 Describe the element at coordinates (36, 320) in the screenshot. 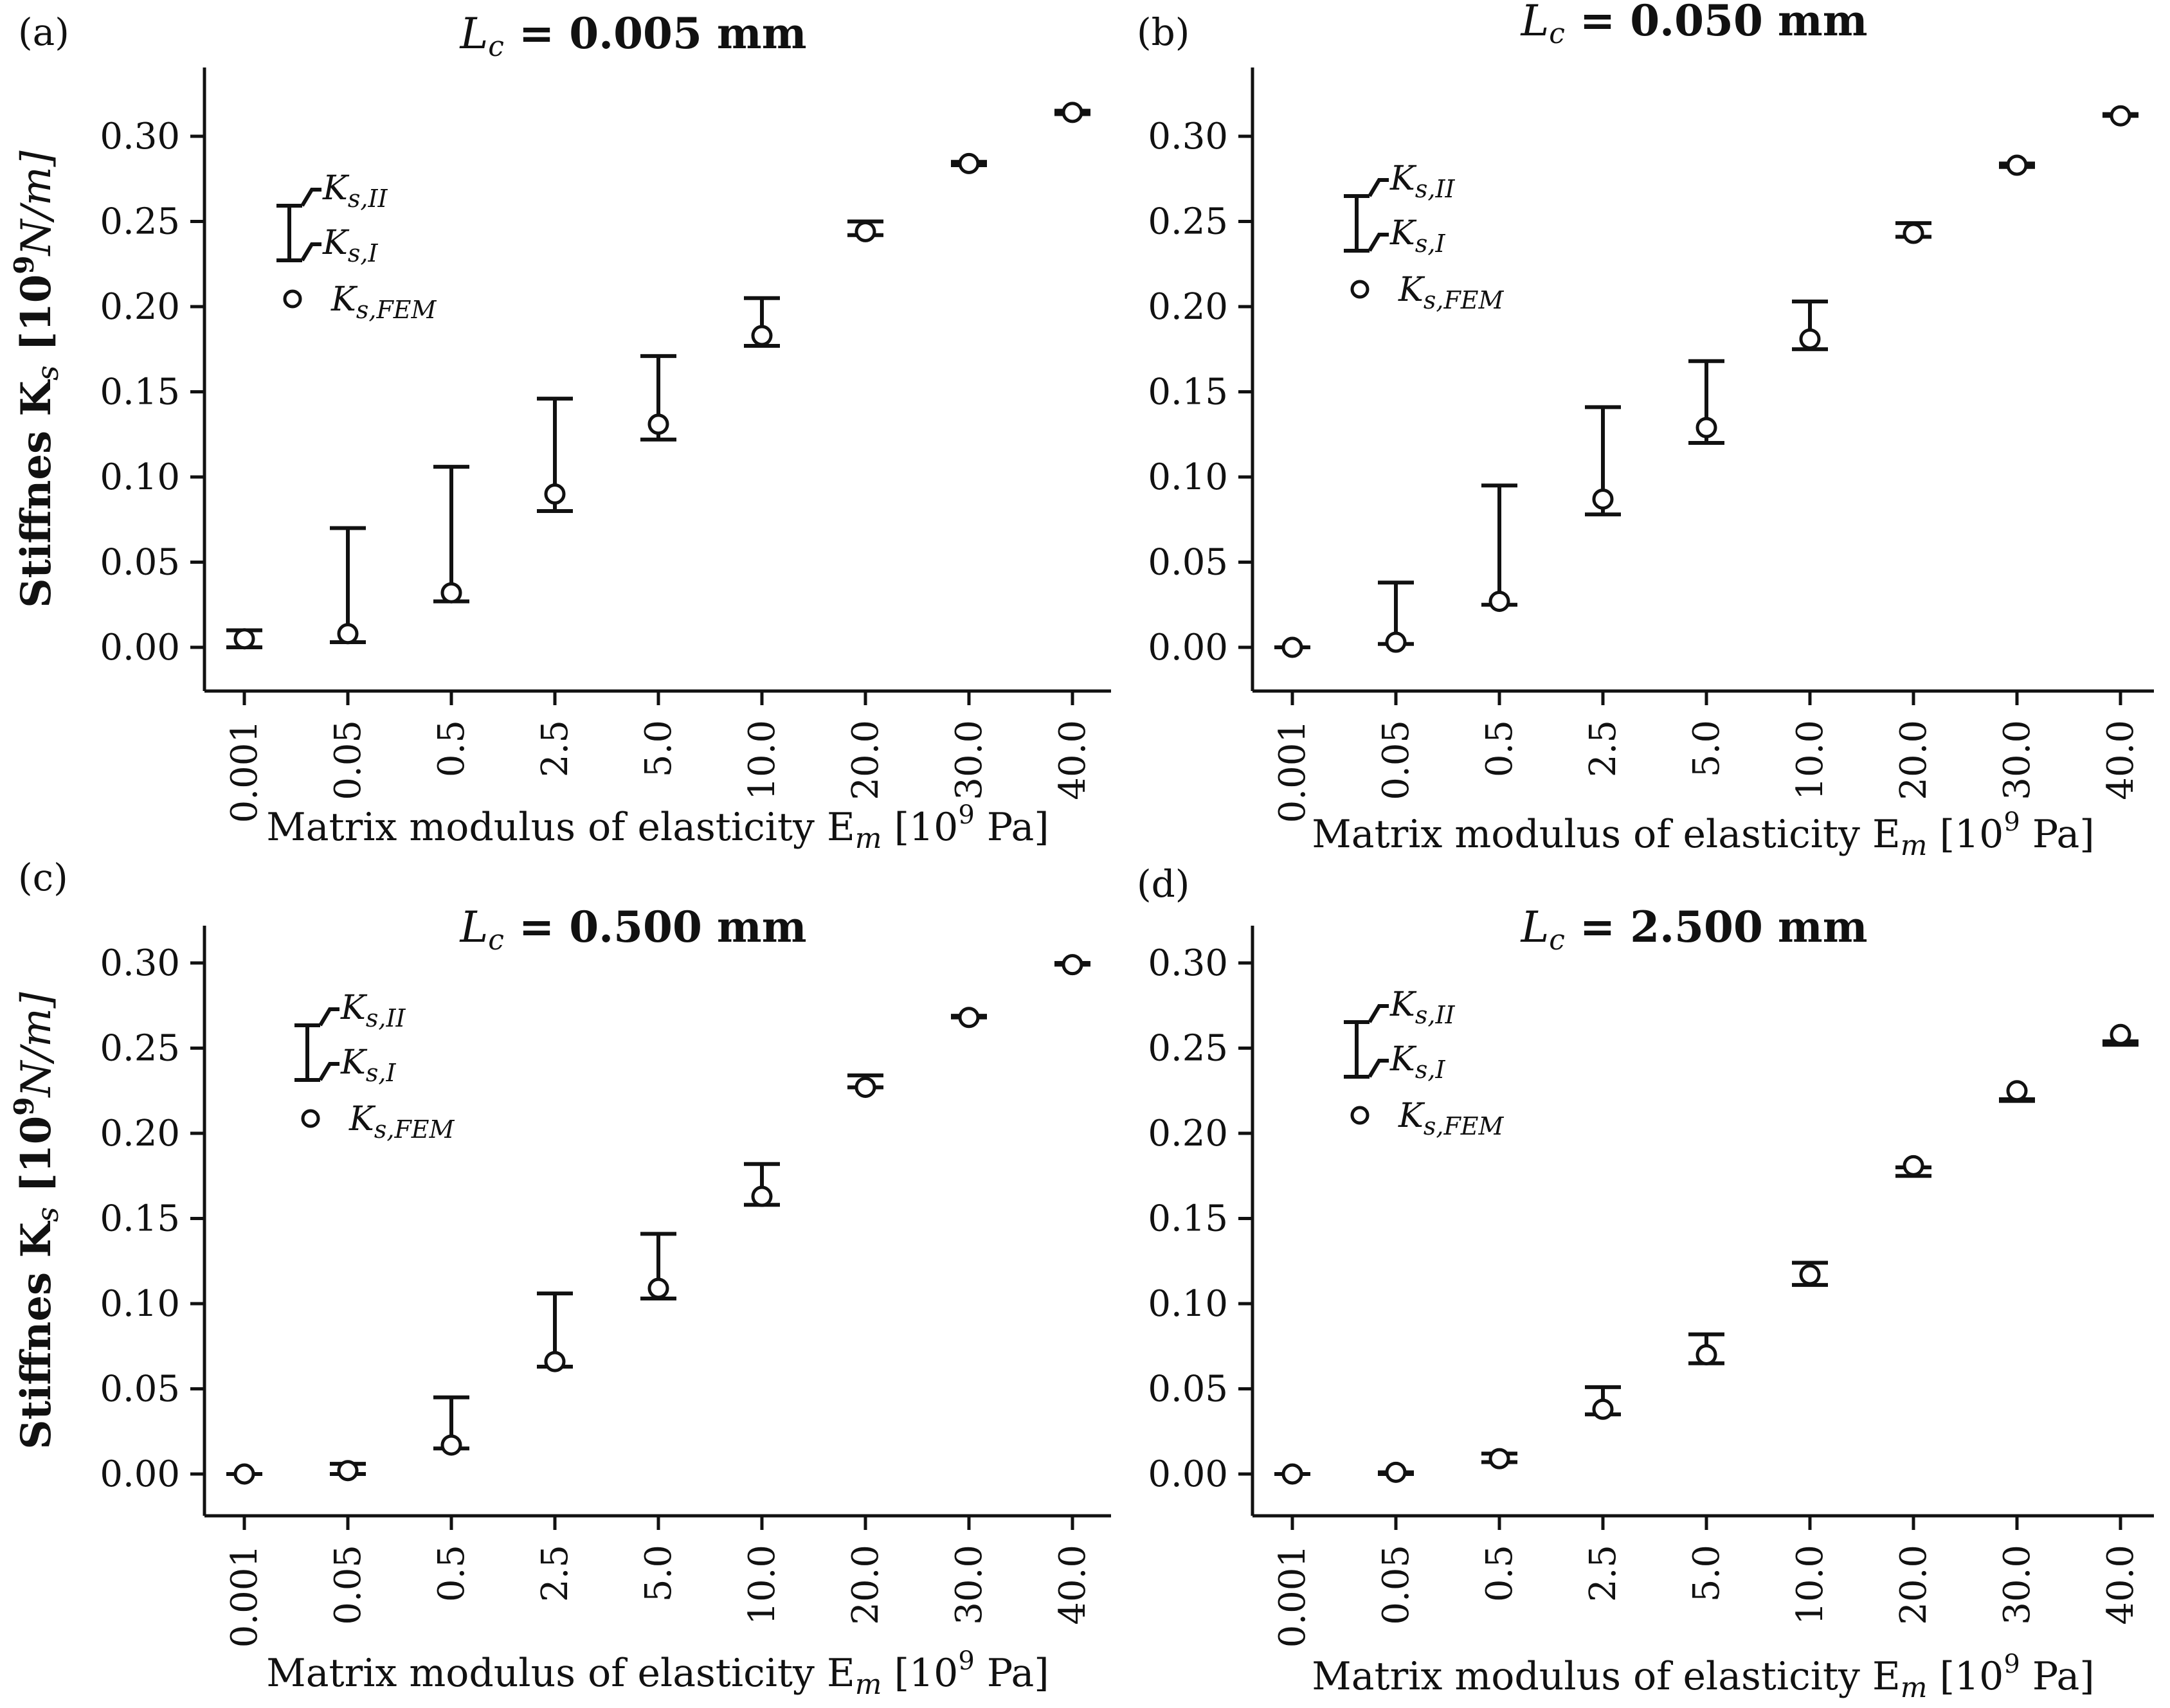

I see `y-label-unit: [10` at that location.